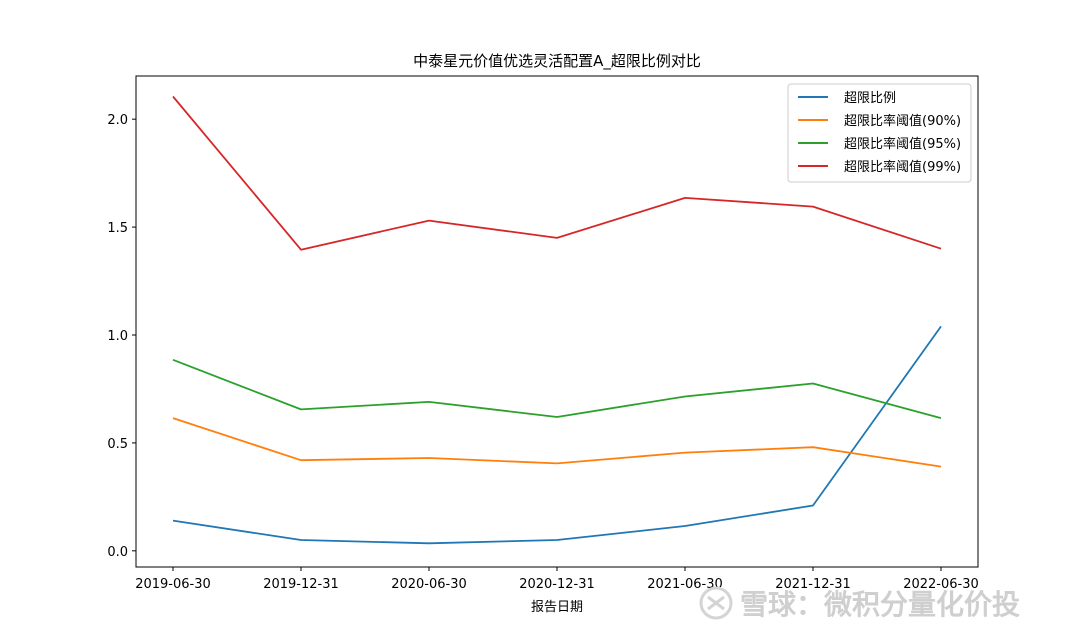  I want to click on x-tick-label: 2022-06-30, so click(941, 584).